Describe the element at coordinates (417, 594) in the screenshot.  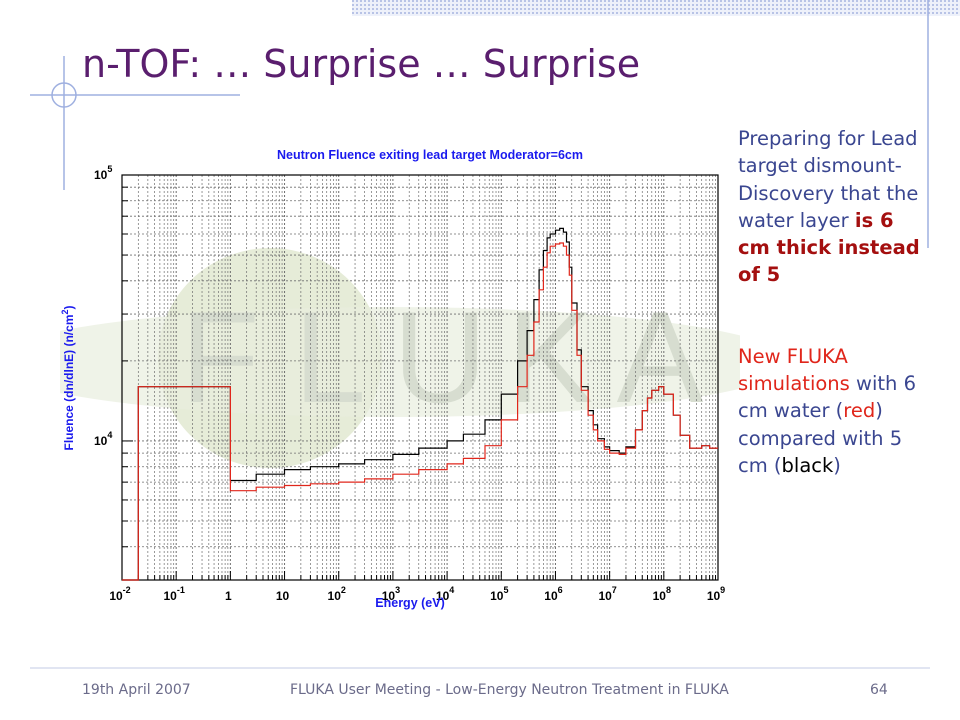
I see `x-tick-labels: 10⁻² 10⁻¹ 1 10 10² 10³ 10⁴ 10⁵ 10⁶ 10⁷ 10⁸ 10⁹` at that location.